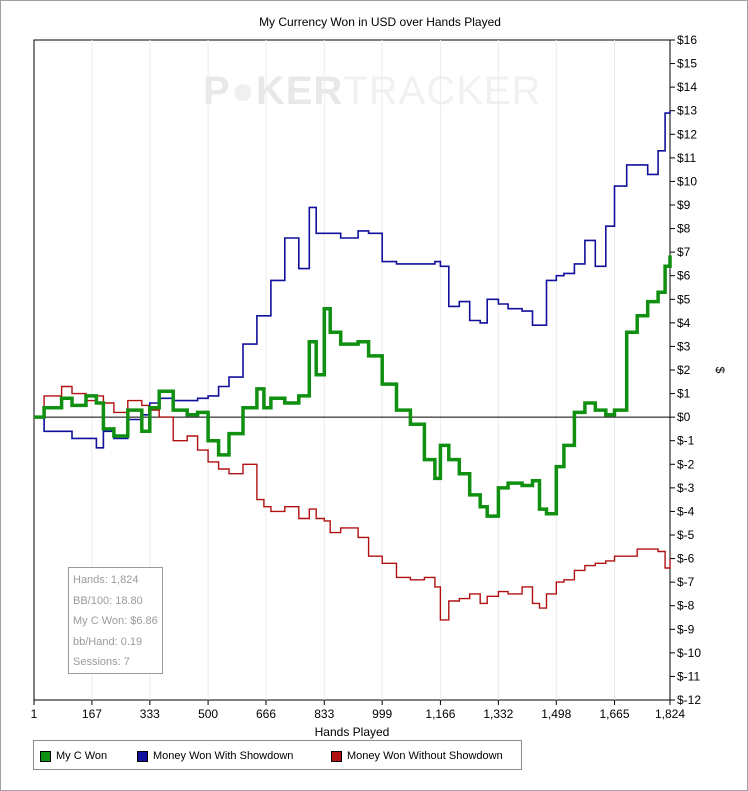  What do you see at coordinates (556, 714) in the screenshot?
I see `x-tick-label: 1,498` at bounding box center [556, 714].